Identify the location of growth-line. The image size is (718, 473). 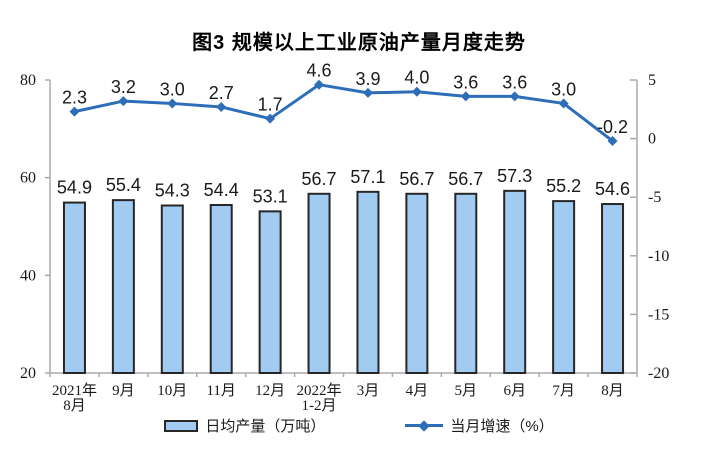
(344, 113).